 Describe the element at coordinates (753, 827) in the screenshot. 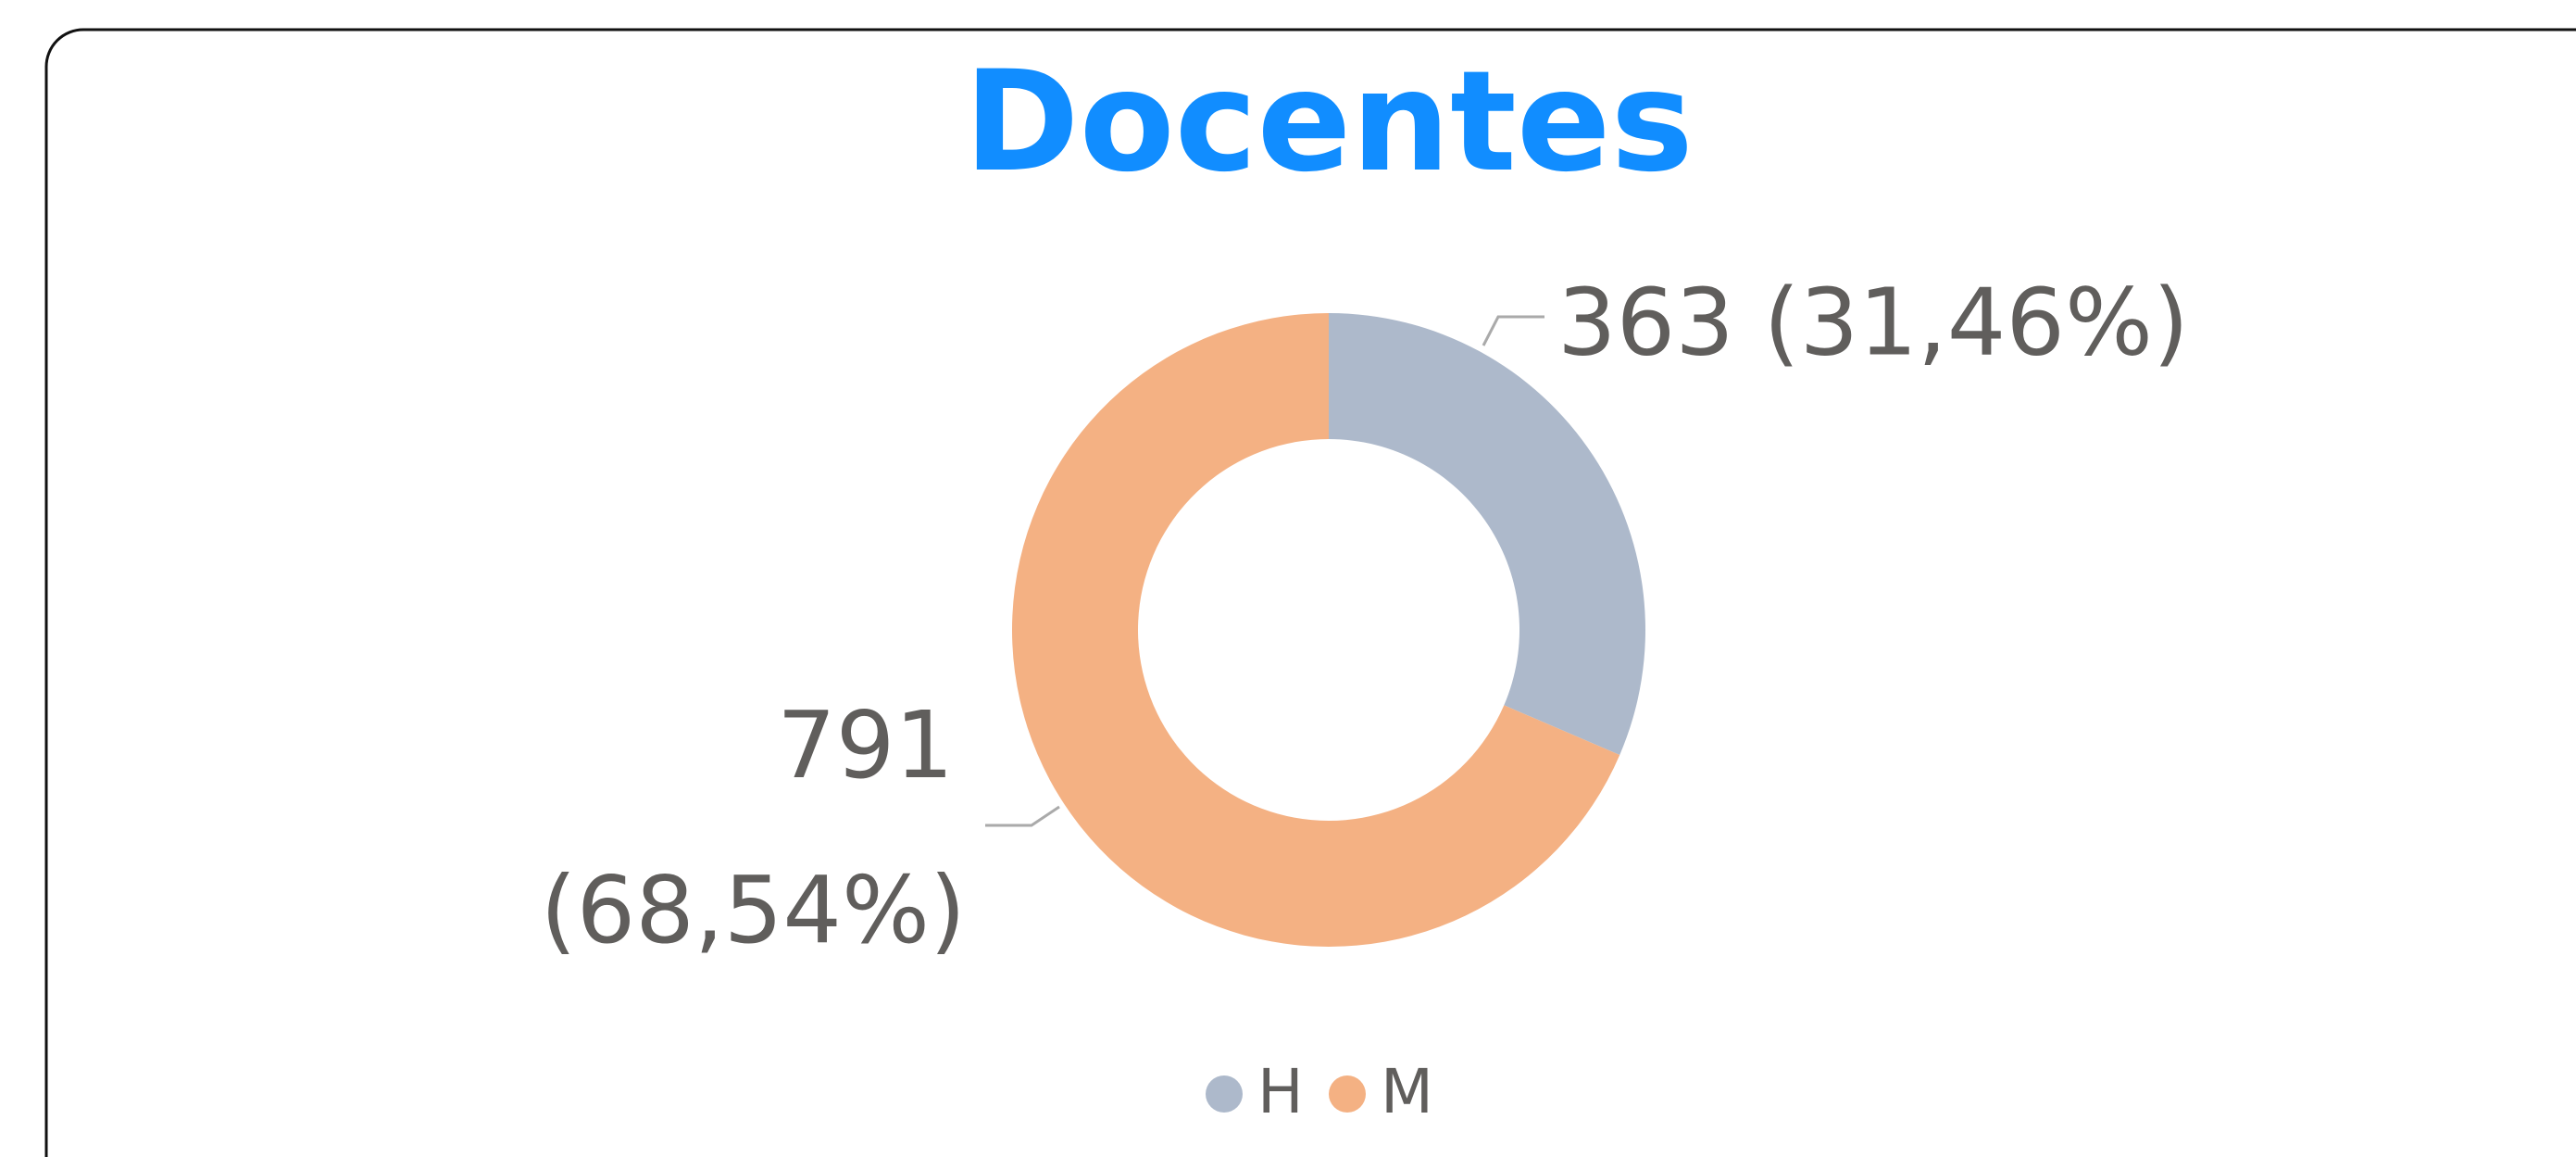

I see `data-label: 791 (68,54%)` at that location.